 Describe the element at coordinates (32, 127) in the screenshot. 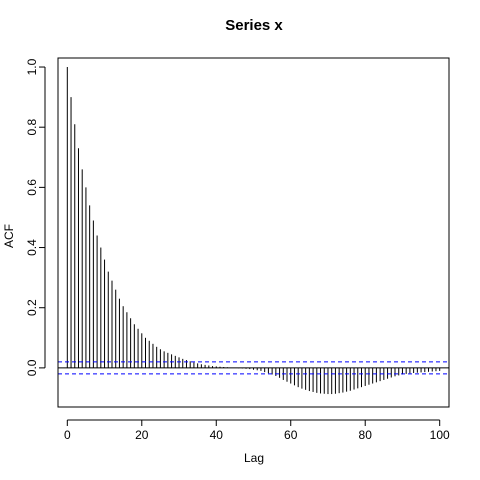

I see `y-tick-label: 0.8` at that location.